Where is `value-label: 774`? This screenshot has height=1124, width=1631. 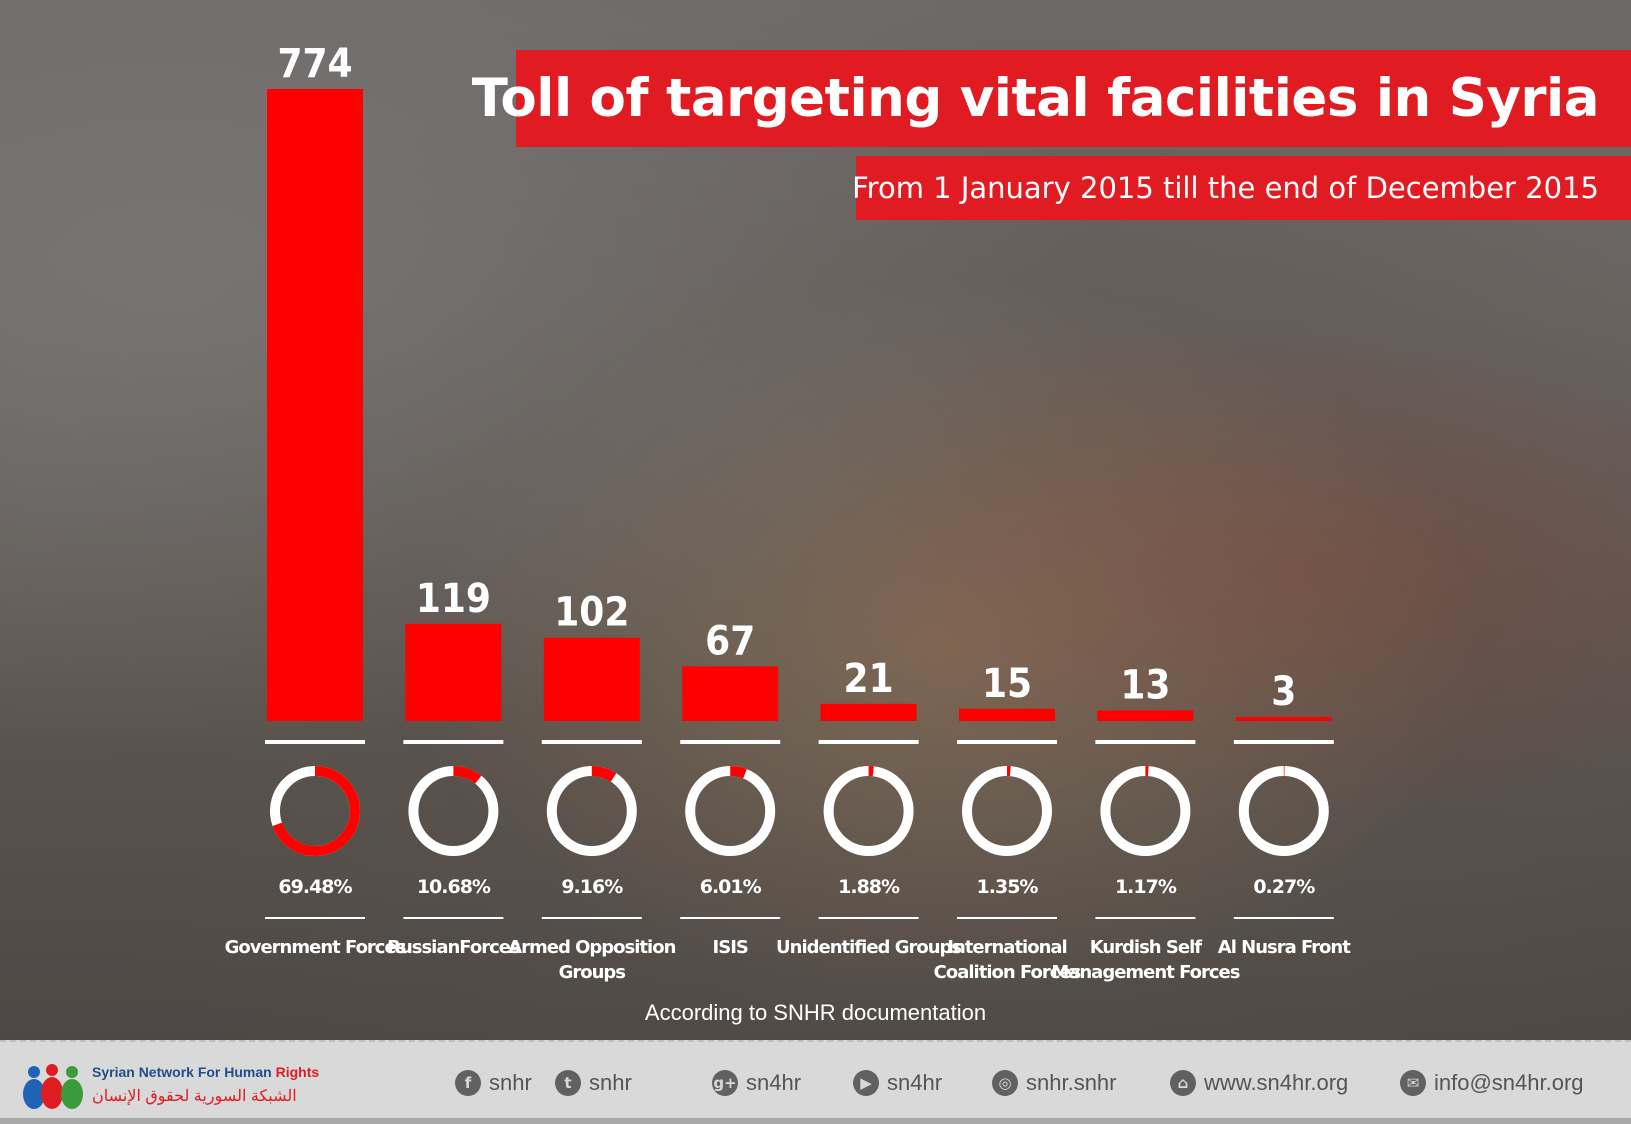
value-label: 774 is located at coordinates (314, 64).